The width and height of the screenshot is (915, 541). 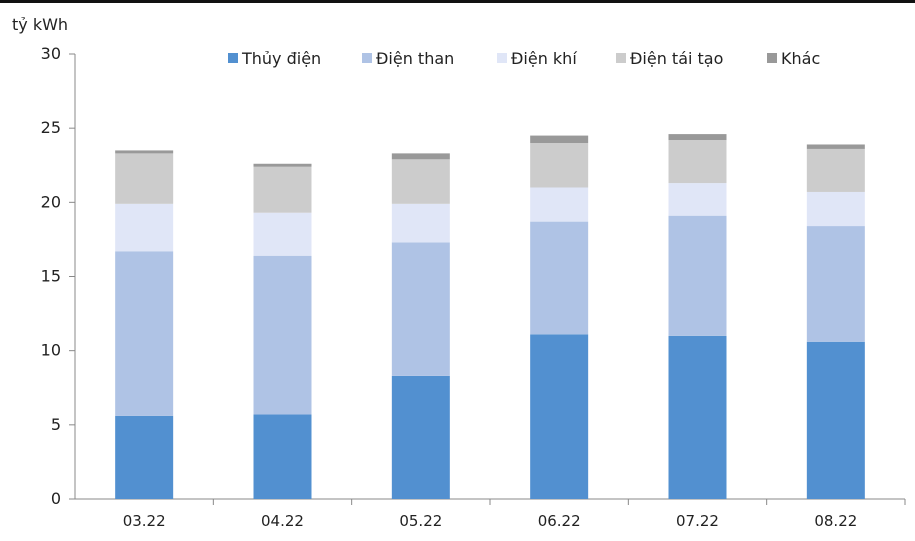 What do you see at coordinates (51, 53) in the screenshot?
I see `y-tick-label: 30` at bounding box center [51, 53].